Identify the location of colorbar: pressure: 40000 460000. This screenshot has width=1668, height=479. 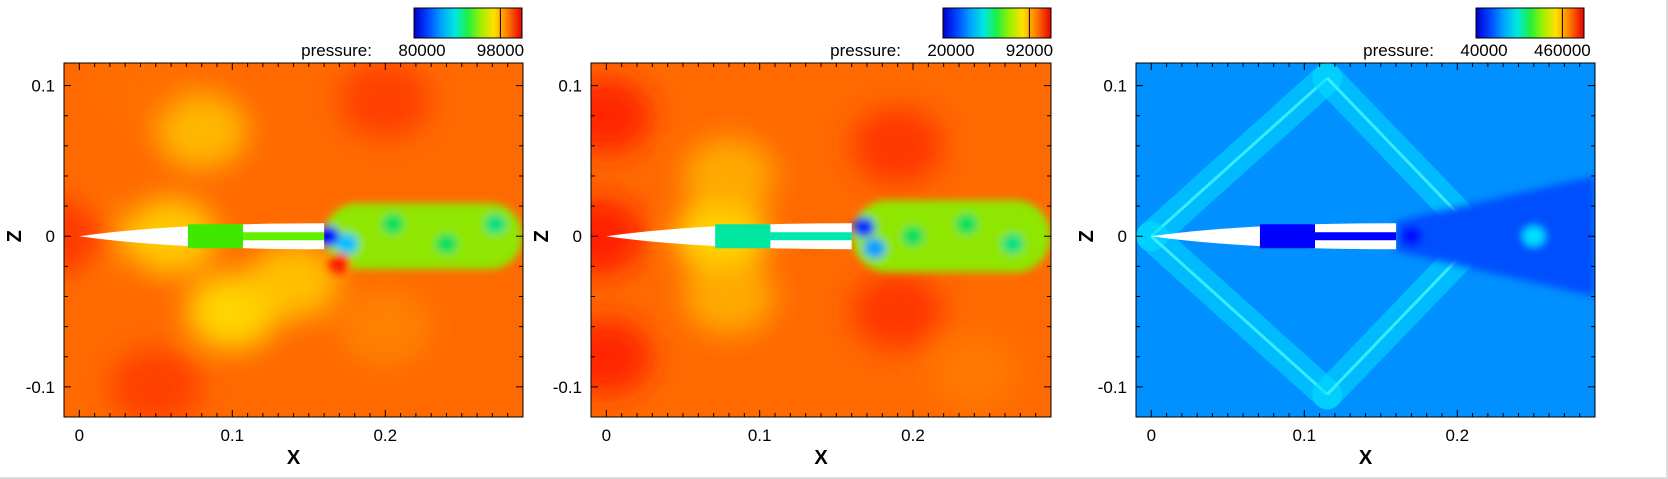
(1477, 33).